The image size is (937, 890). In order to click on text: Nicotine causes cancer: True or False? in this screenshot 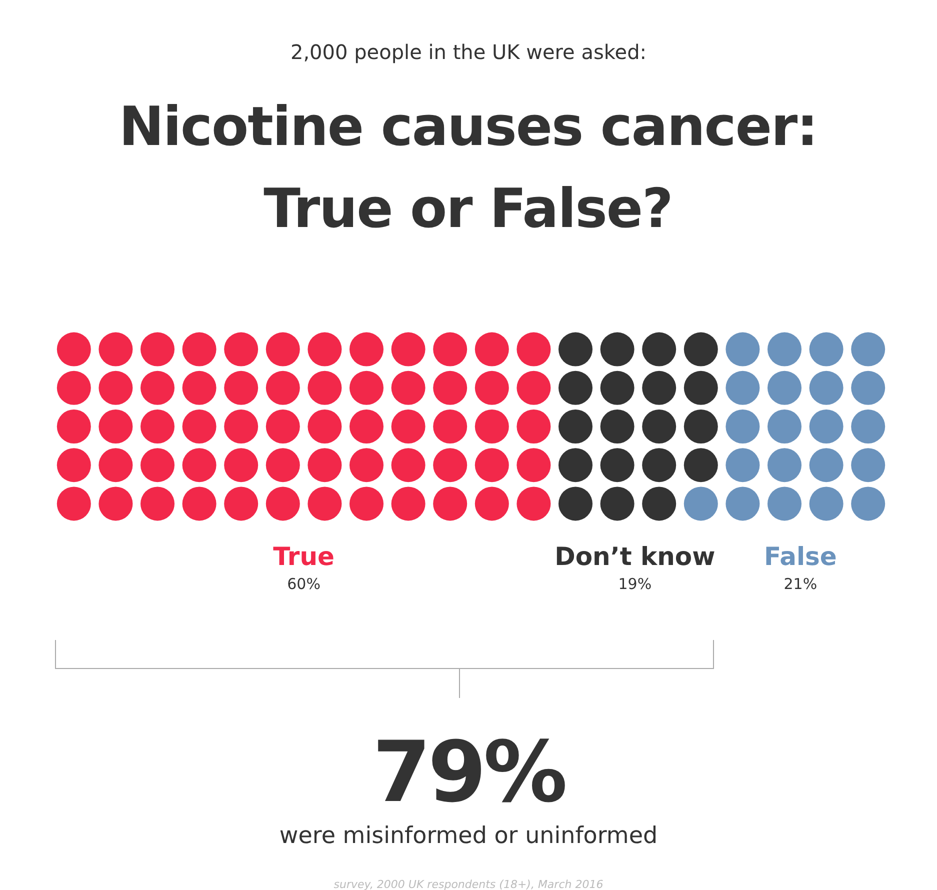, I will do `click(468, 168)`.